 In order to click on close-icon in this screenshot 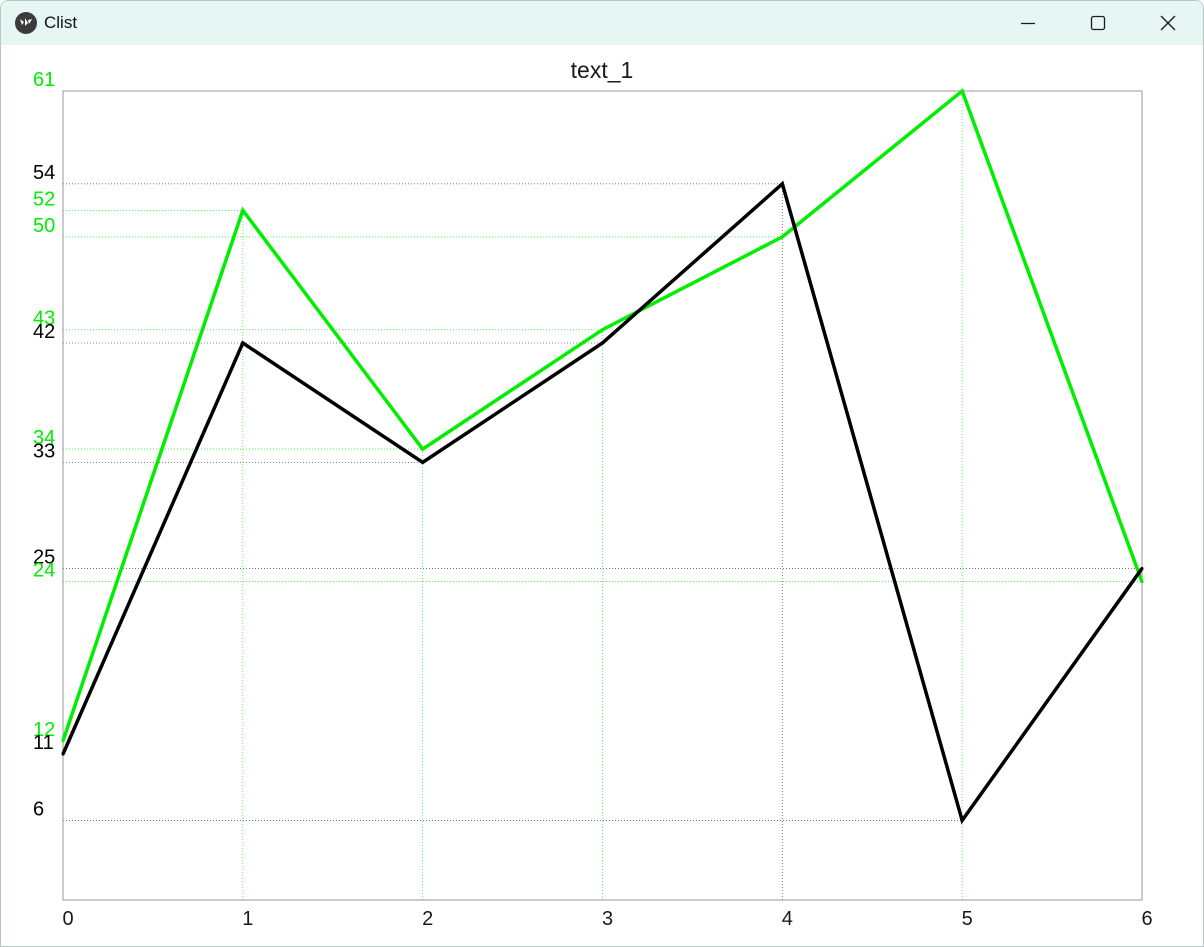, I will do `click(1168, 23)`.